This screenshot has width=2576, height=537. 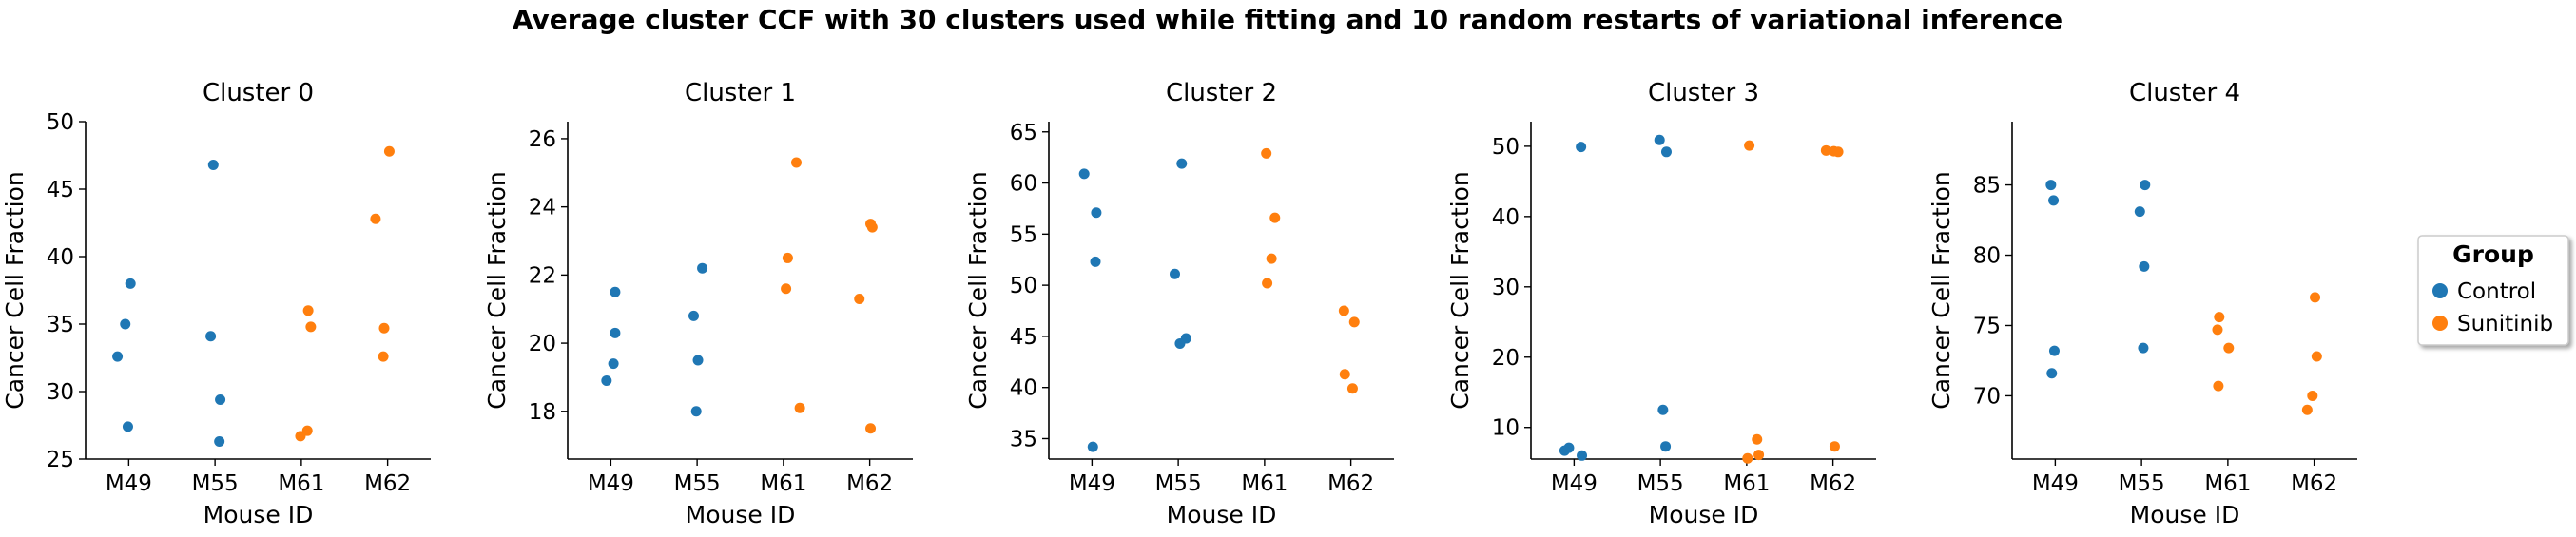 What do you see at coordinates (542, 412) in the screenshot?
I see `y-tick-label: 18` at bounding box center [542, 412].